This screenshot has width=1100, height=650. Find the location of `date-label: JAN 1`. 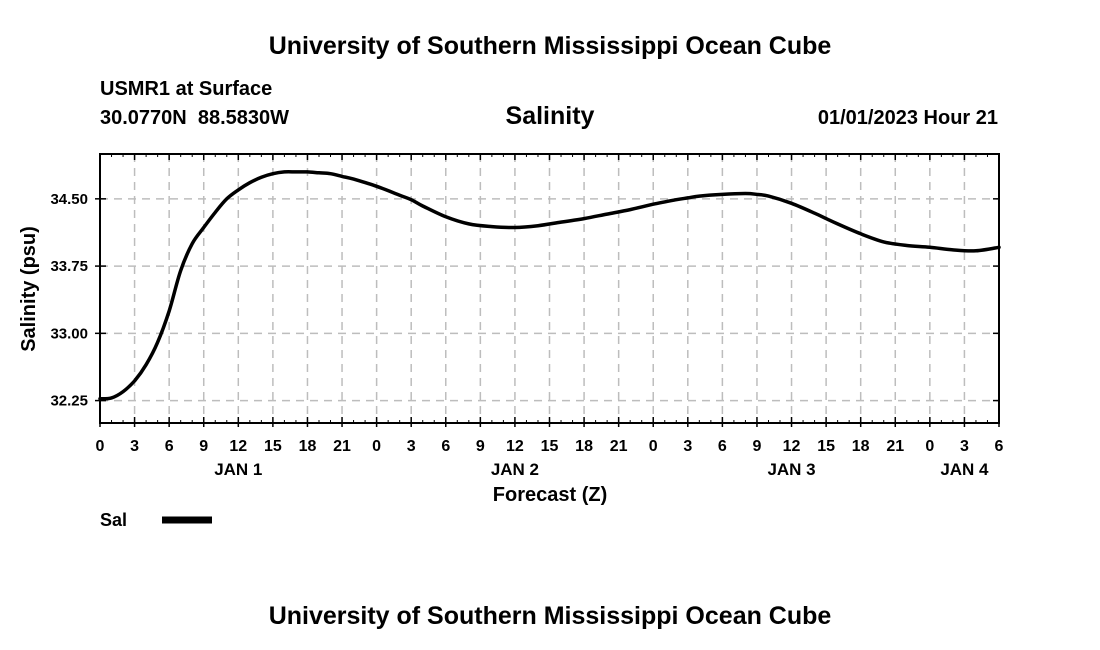

date-label: JAN 1 is located at coordinates (238, 469).